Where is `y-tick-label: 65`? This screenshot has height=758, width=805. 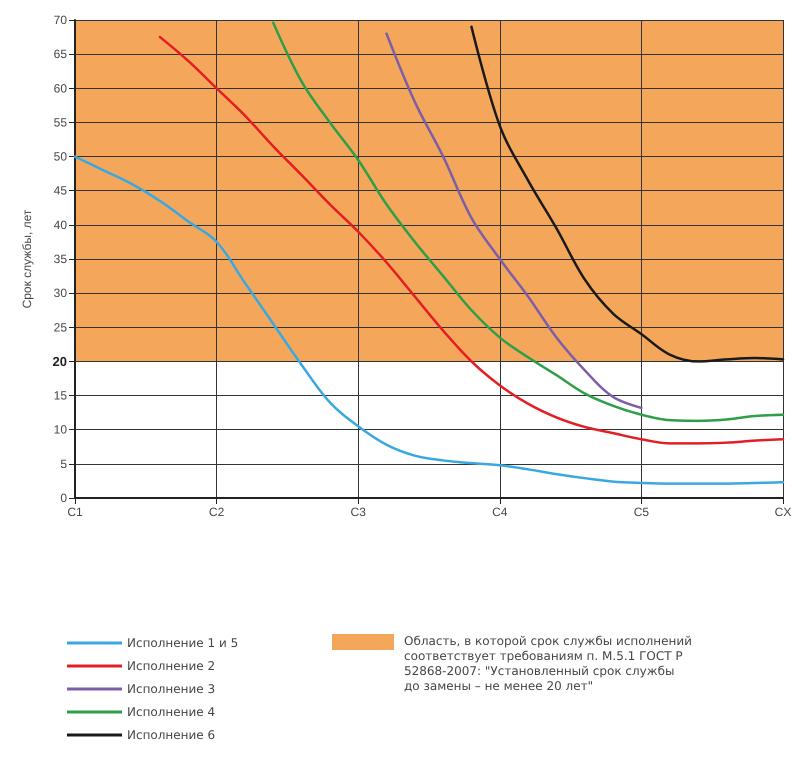 y-tick-label: 65 is located at coordinates (61, 54).